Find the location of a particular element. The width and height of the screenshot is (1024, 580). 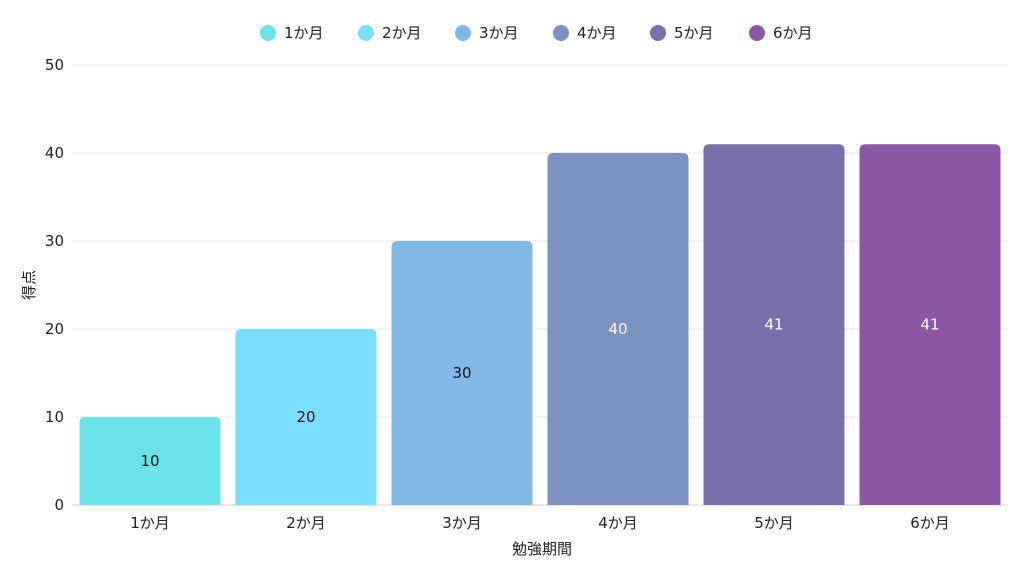

data-label-1: 10 is located at coordinates (149, 461).